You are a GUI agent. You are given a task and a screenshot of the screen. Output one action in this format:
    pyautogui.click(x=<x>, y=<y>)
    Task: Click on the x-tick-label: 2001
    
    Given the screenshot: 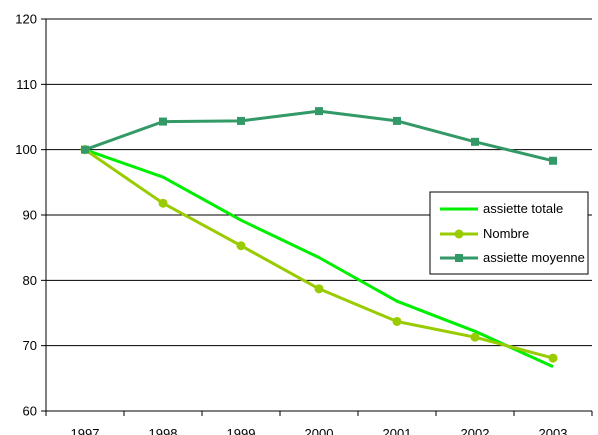 What is the action you would take?
    pyautogui.click(x=397, y=430)
    